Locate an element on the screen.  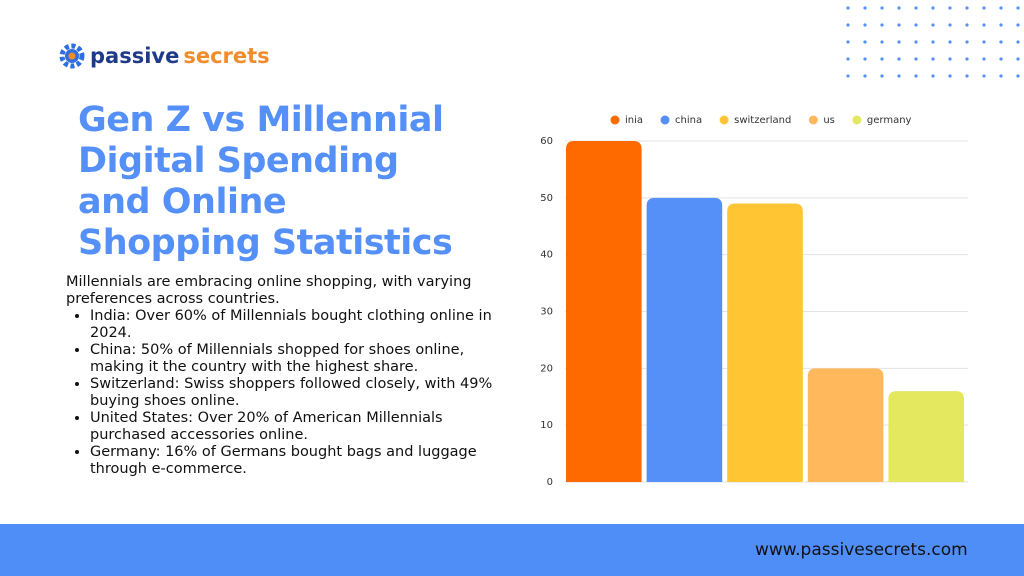
y-tick-label: 0 is located at coordinates (550, 482).